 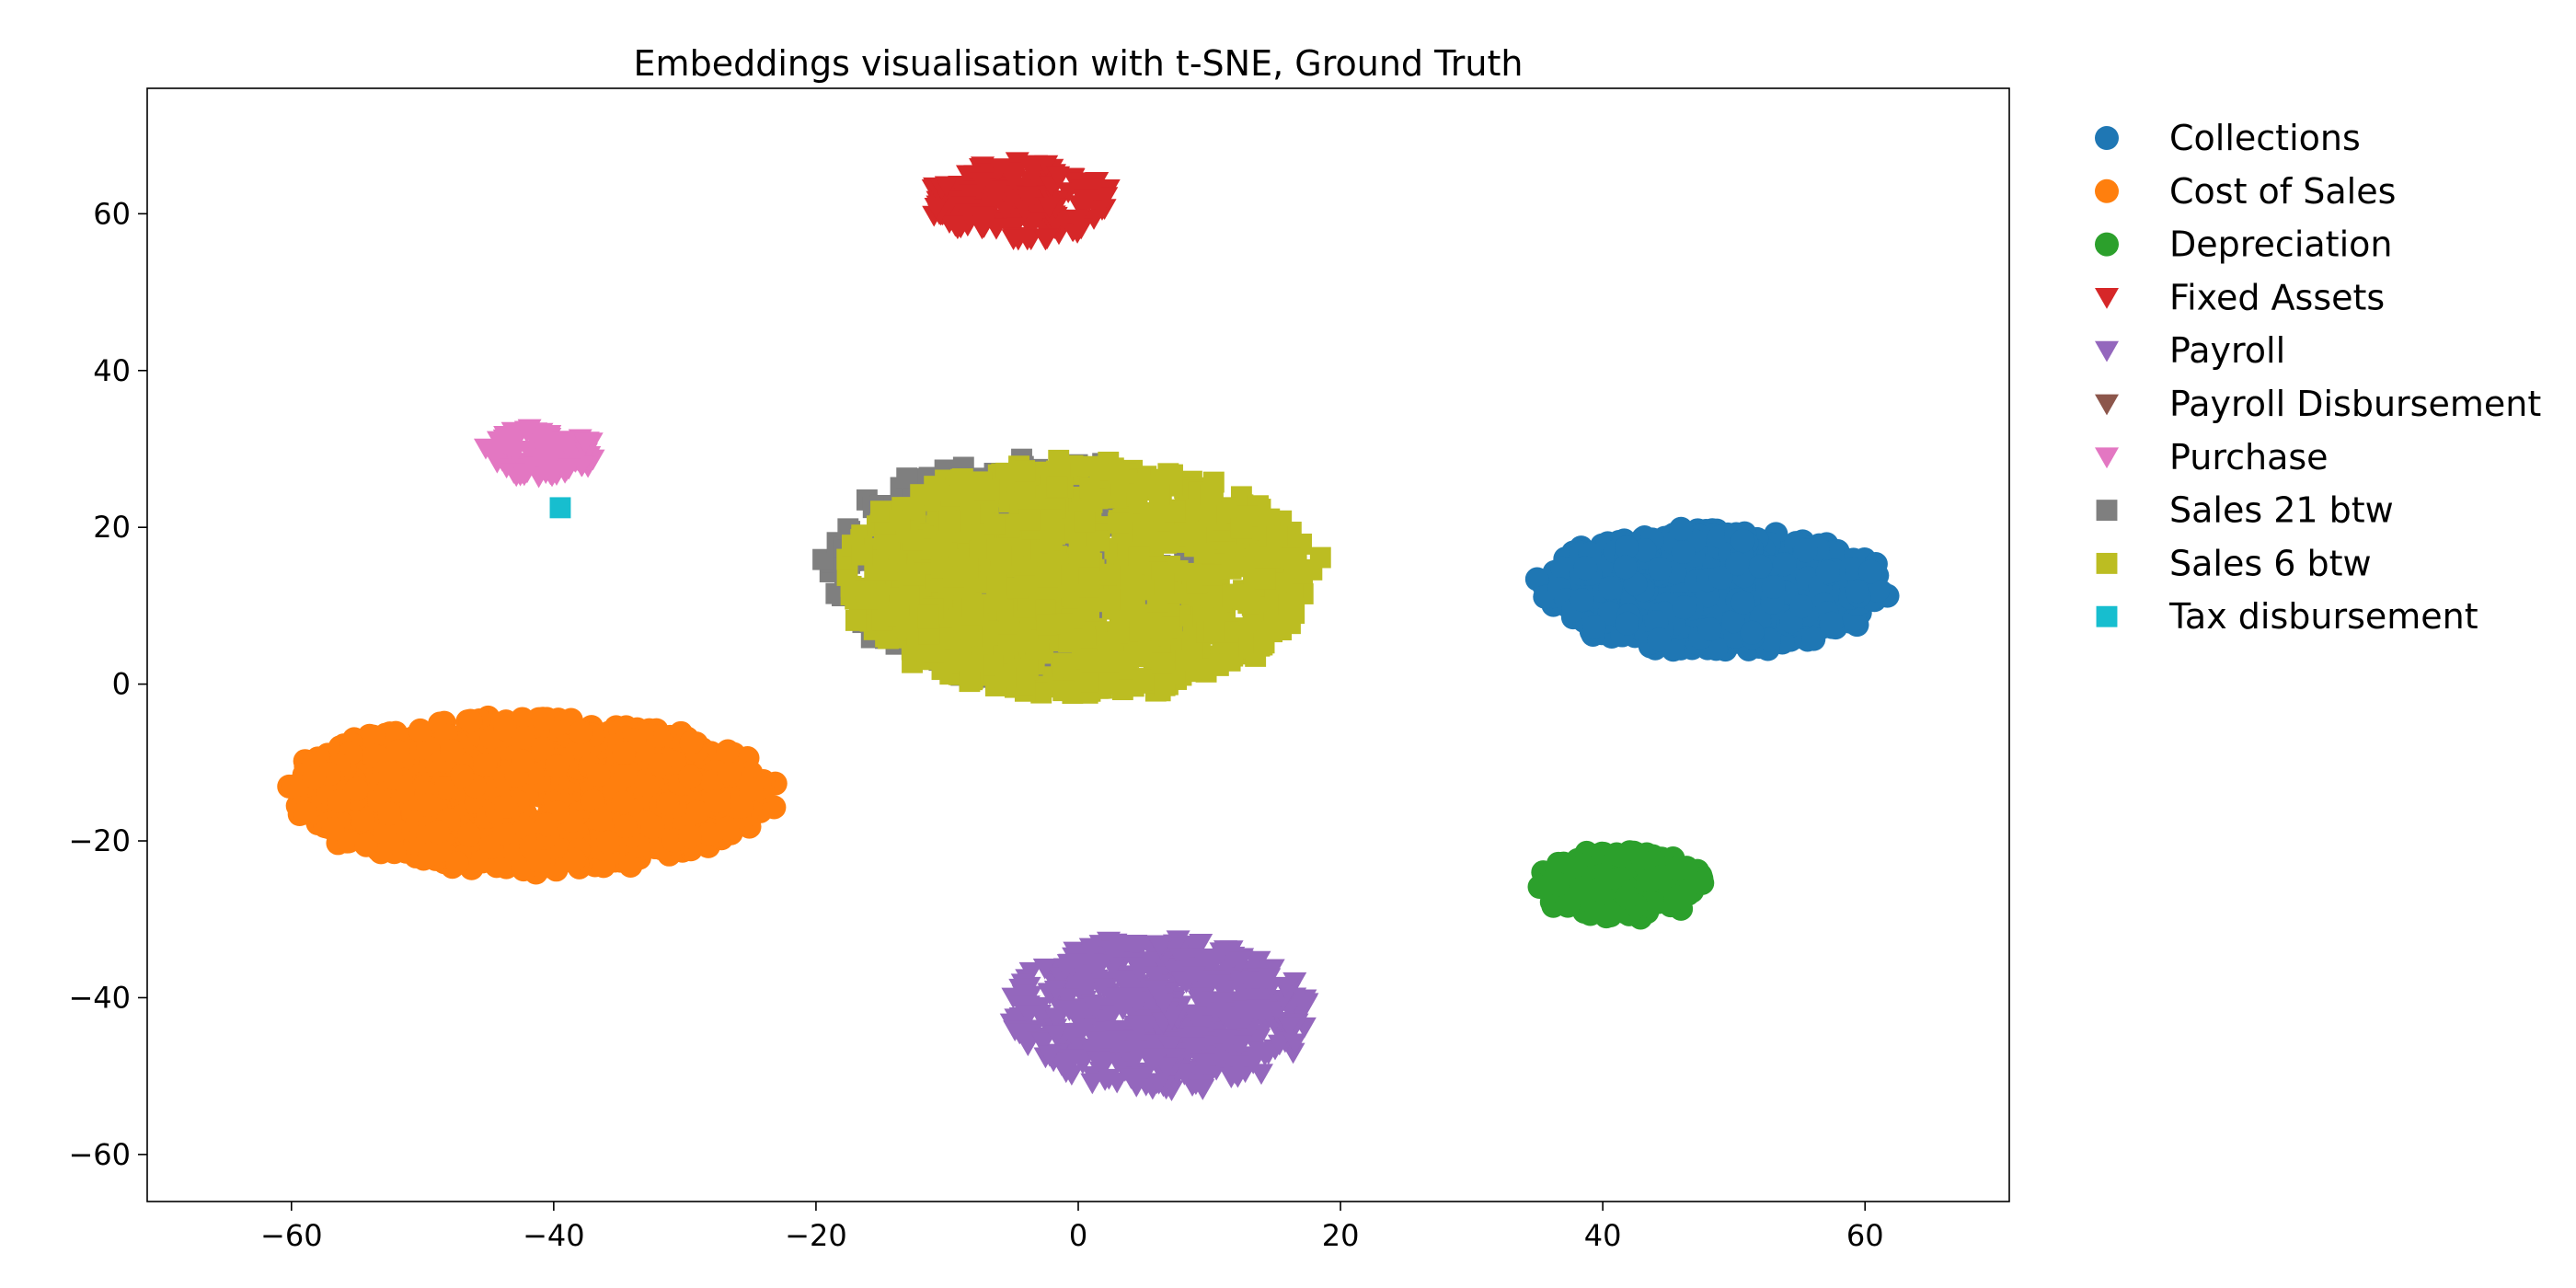 I want to click on legend-item: Sales 21 btw, so click(x=2245, y=510).